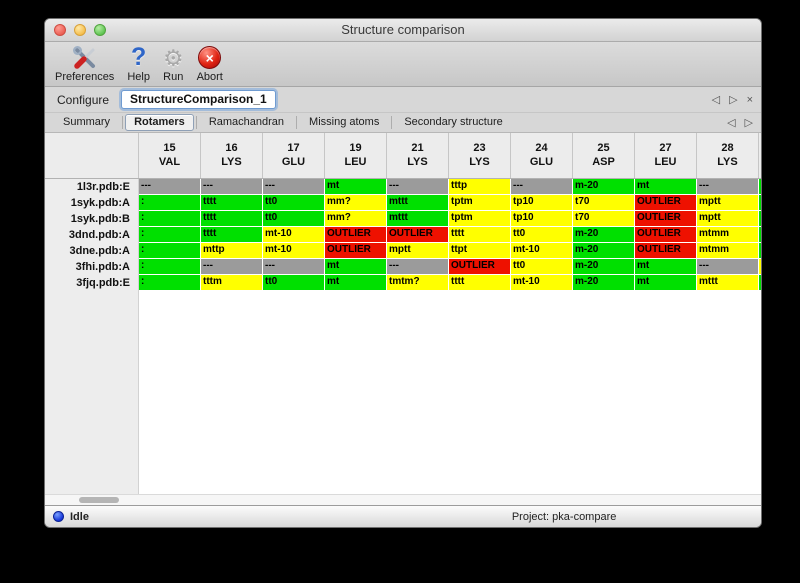 The height and width of the screenshot is (583, 800). Describe the element at coordinates (60, 30) in the screenshot. I see `close-window-button` at that location.